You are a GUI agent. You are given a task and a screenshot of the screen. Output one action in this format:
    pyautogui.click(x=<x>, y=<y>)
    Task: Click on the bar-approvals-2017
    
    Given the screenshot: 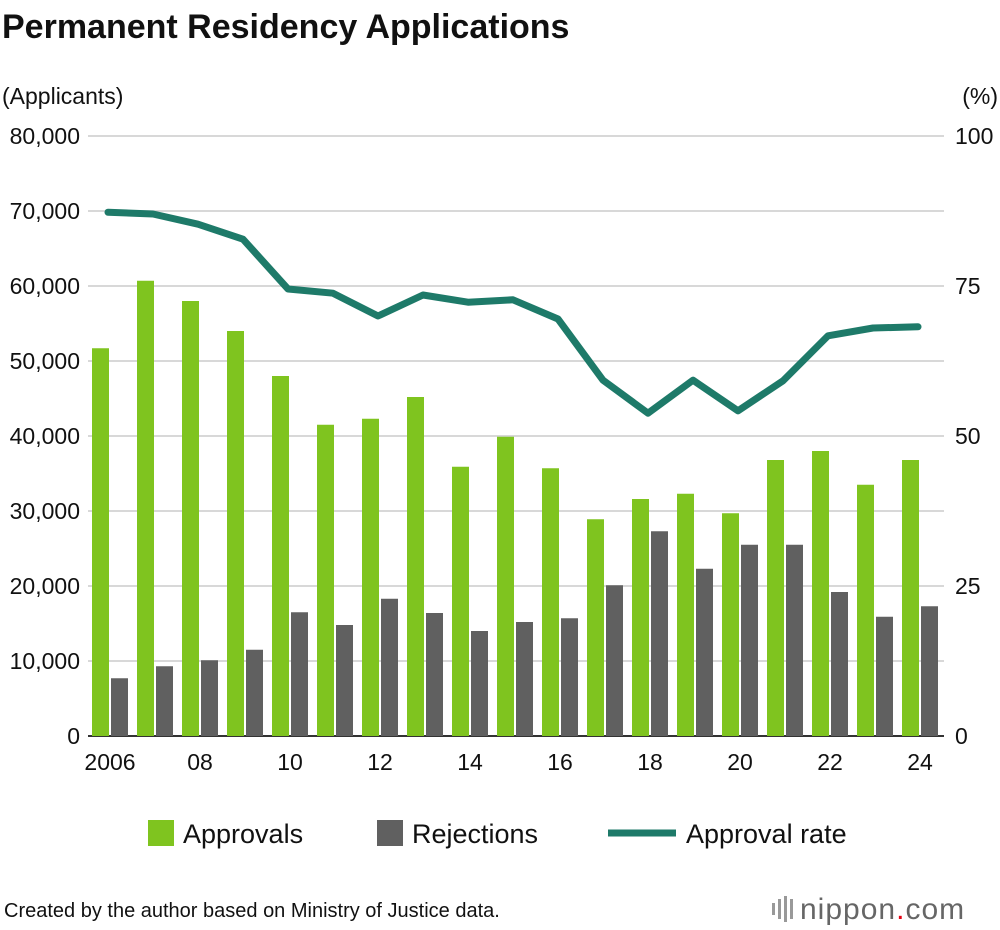 What is the action you would take?
    pyautogui.click(x=595, y=627)
    